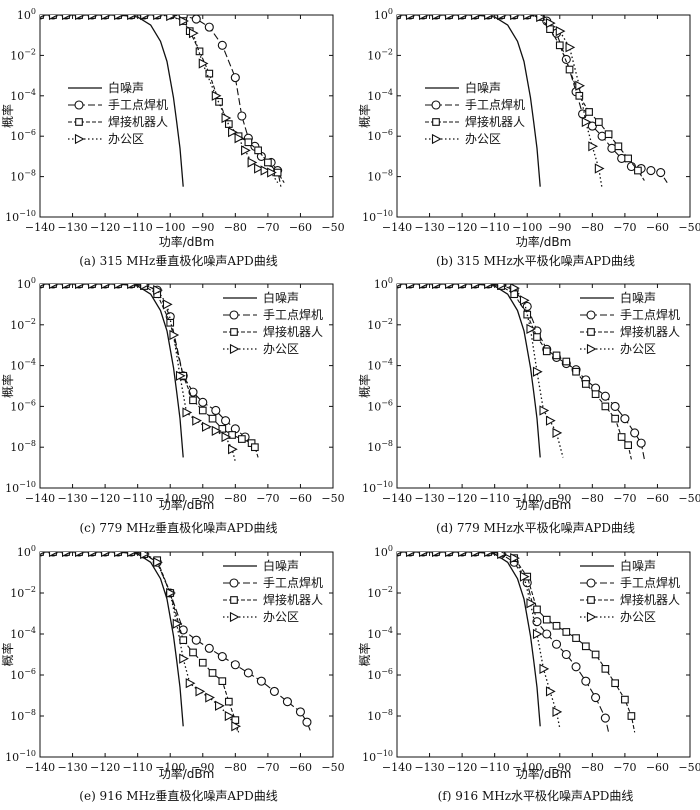  I want to click on series-line-white-noise, so click(112, 639).